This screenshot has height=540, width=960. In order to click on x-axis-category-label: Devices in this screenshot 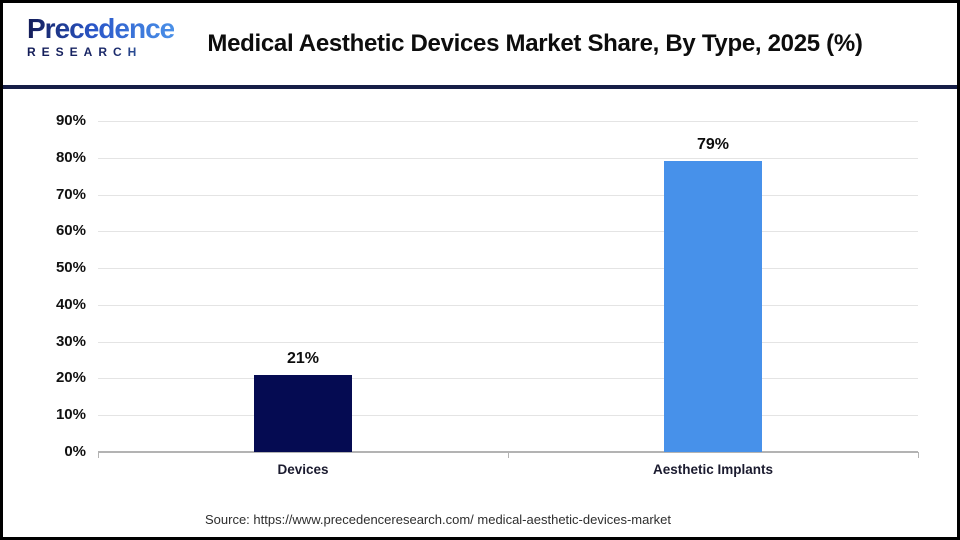, I will do `click(303, 469)`.